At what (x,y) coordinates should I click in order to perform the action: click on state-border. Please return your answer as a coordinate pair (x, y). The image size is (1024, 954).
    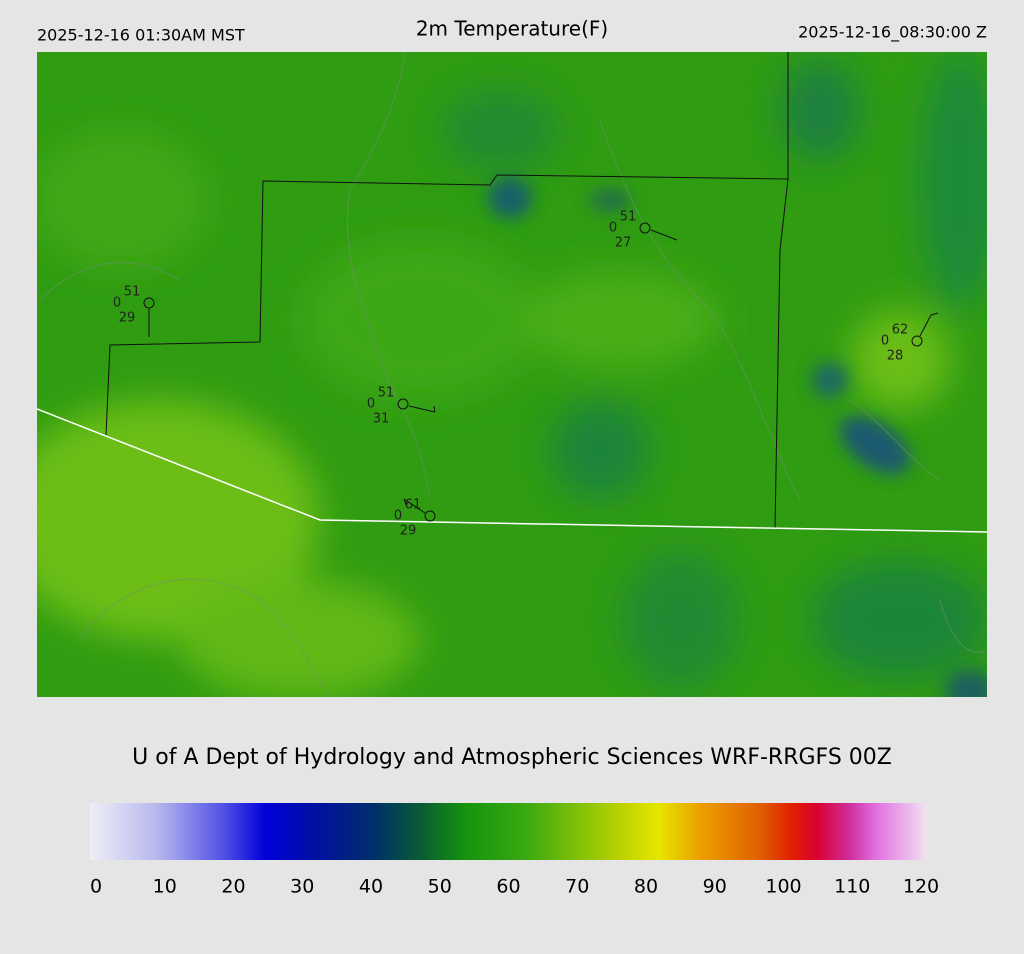
    Looking at the image, I should click on (512, 470).